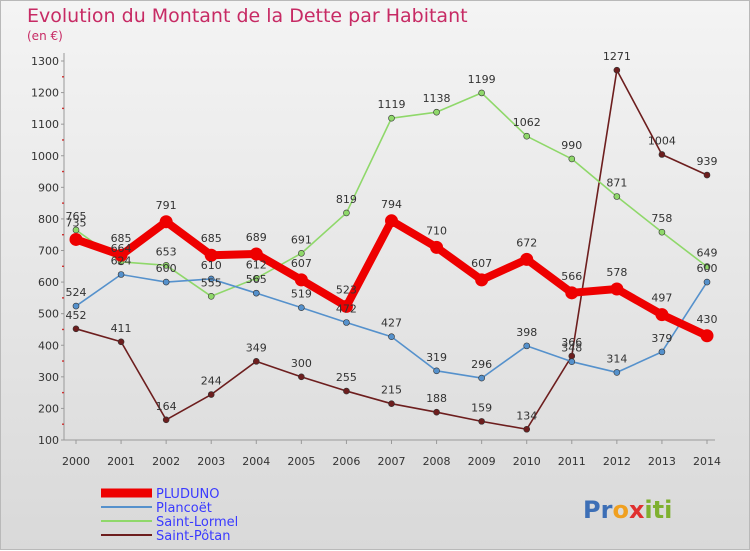  Describe the element at coordinates (571, 145) in the screenshot. I see `data-label: 990` at that location.